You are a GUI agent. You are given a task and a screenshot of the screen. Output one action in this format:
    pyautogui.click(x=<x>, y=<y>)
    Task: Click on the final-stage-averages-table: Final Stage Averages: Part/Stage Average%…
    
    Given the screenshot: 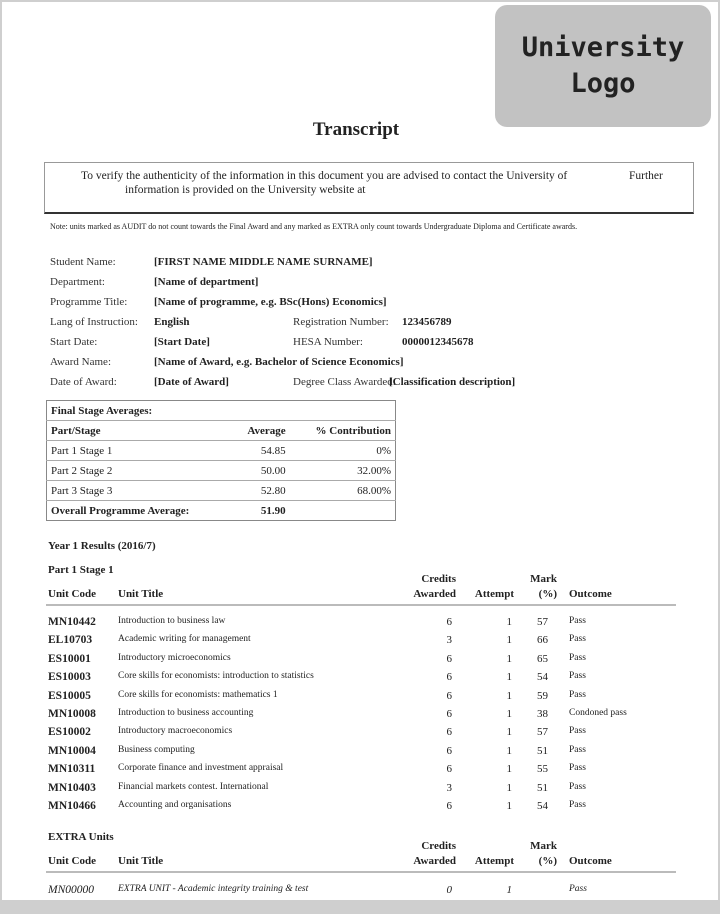 What is the action you would take?
    pyautogui.click(x=221, y=460)
    